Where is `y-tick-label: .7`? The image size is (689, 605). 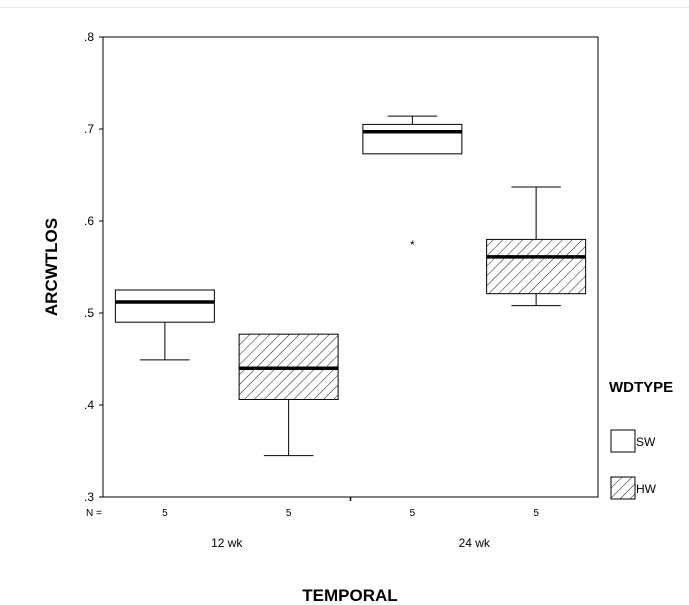
y-tick-label: .7 is located at coordinates (89, 129).